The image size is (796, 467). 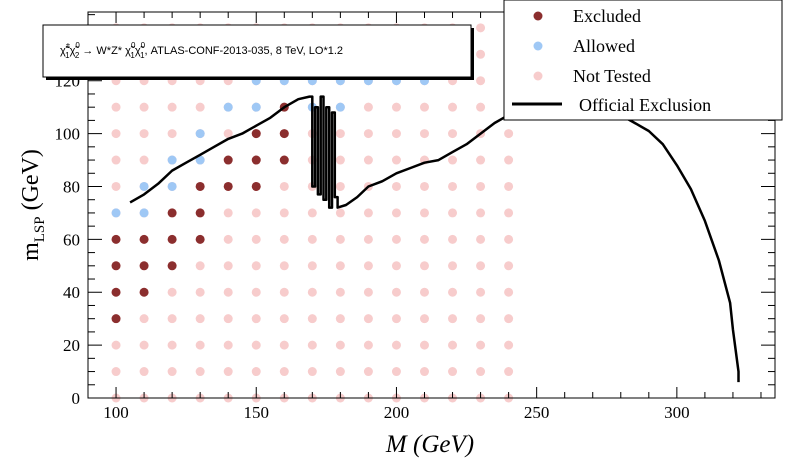 What do you see at coordinates (71, 239) in the screenshot?
I see `y-tick-label: 60` at bounding box center [71, 239].